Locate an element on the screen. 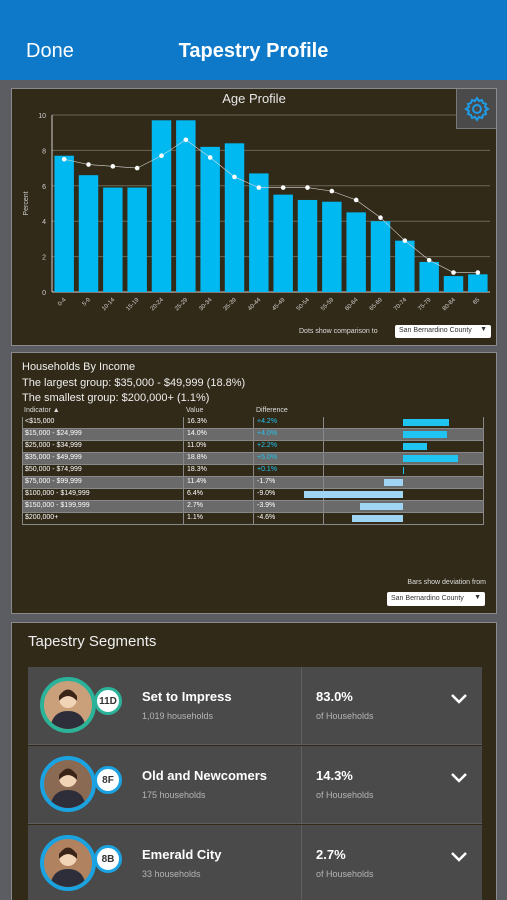  x-tick-label: 60-64 is located at coordinates (352, 305).